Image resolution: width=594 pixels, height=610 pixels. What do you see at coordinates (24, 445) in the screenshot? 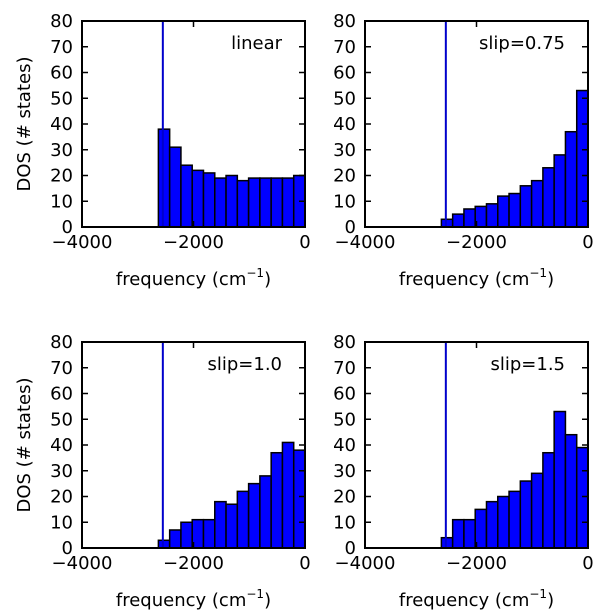
I see `y-axis-label: DOS (# states)` at bounding box center [24, 445].